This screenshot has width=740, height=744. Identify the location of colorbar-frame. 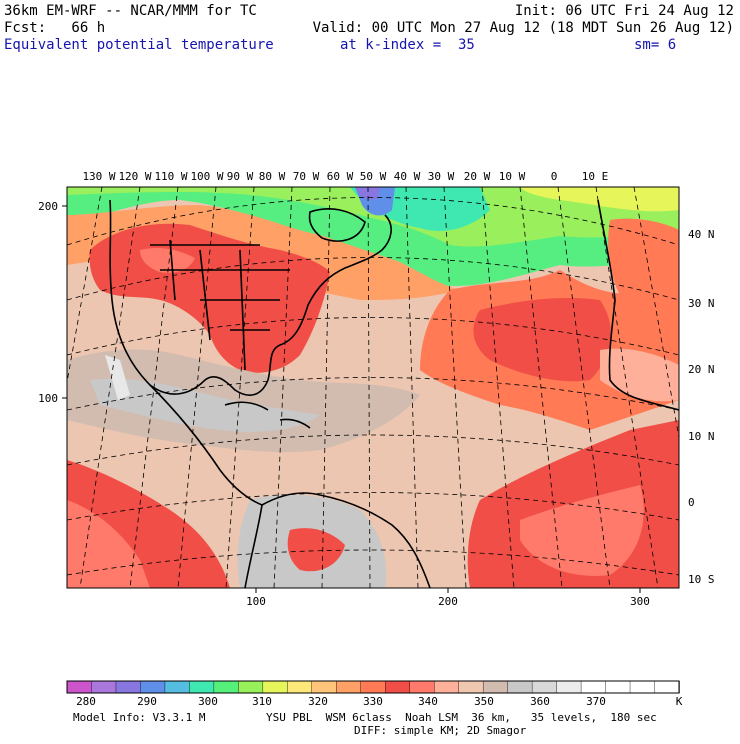
(373, 687).